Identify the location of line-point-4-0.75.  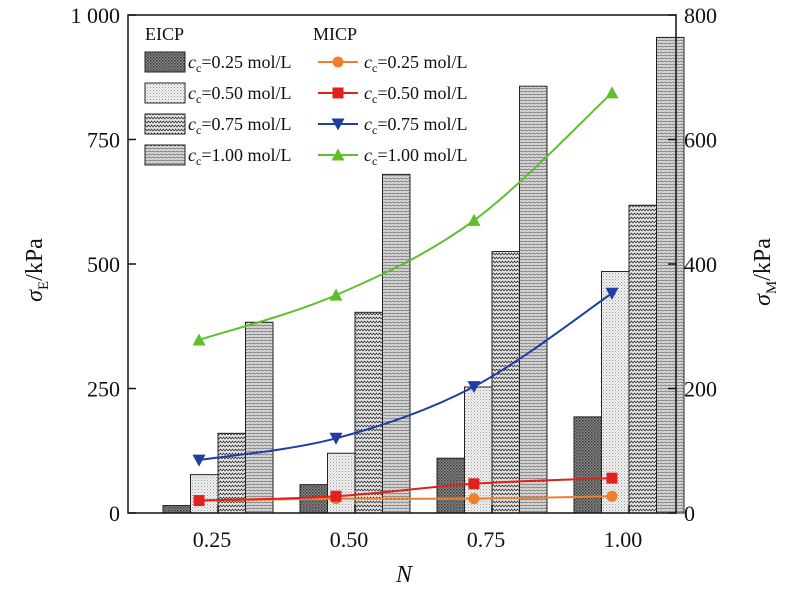
(474, 219).